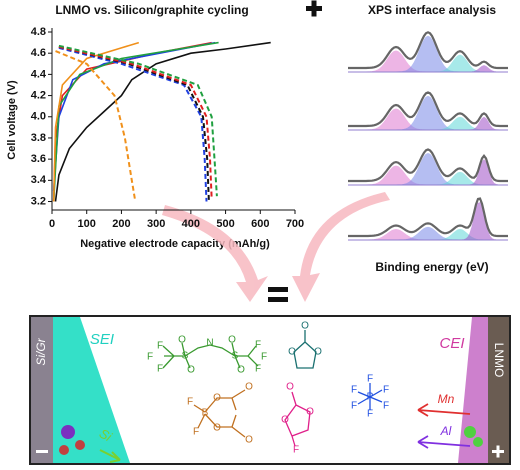  I want to click on x-tick-label: 400, so click(191, 224).